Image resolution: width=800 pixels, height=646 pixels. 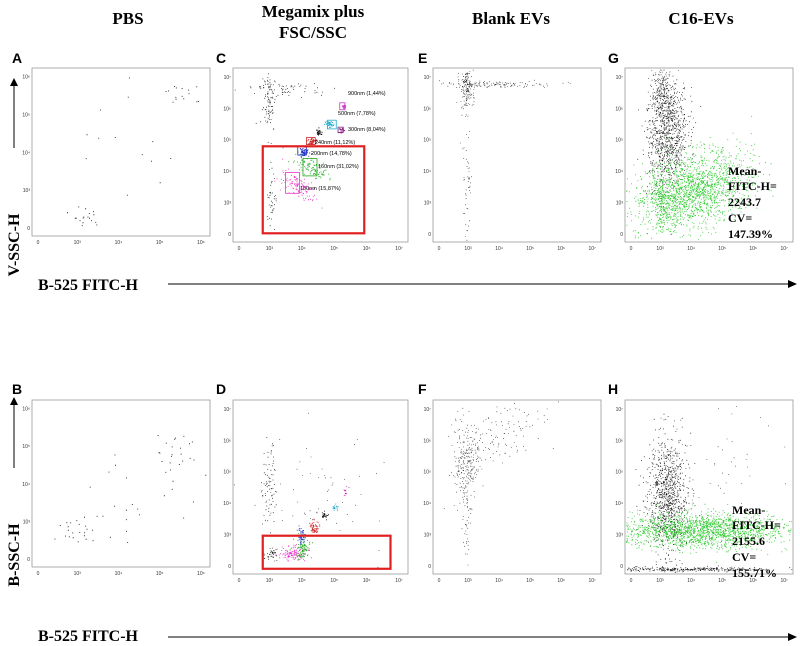 I want to click on plot-panel-e: 0 0 10³ 10³ 10⁴ 10⁴ 10⁵ 10⁵ 10⁶ 10⁶ 10⁷ 10⁷, so click(x=512, y=159).